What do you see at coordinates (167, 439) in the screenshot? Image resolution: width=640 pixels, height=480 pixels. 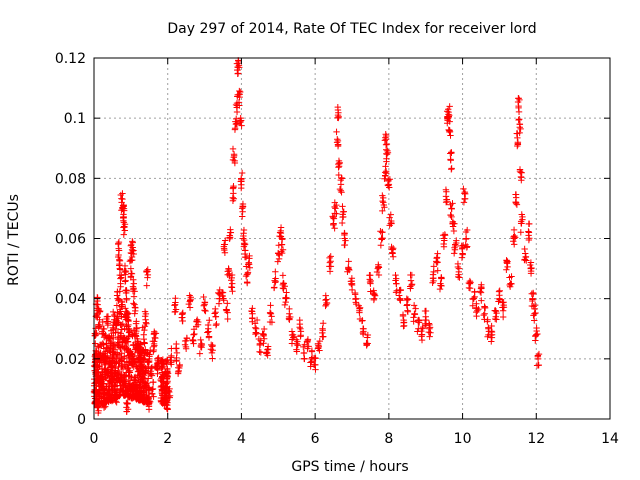 I see `x-tick-label: 2` at bounding box center [167, 439].